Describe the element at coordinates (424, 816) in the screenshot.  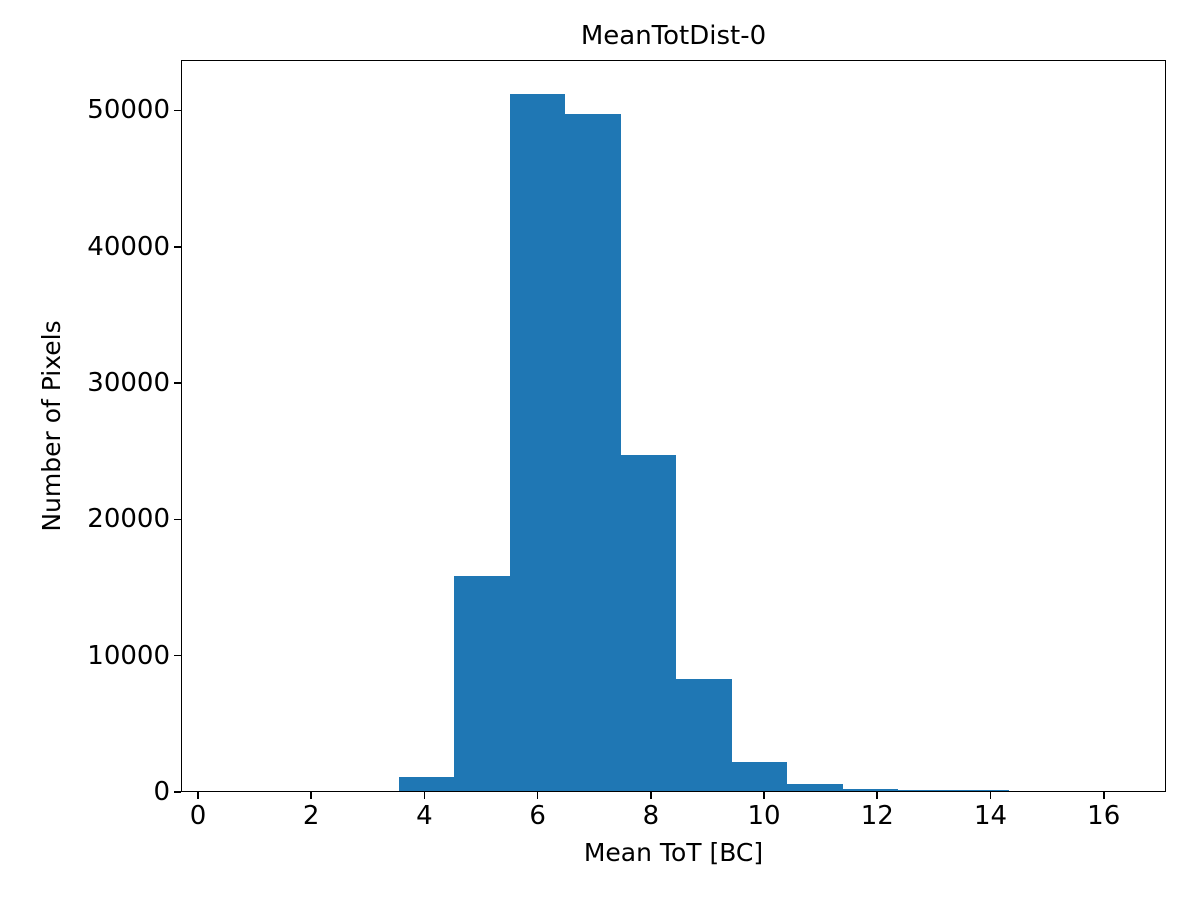
I see `x-axis-tick-label: 4` at that location.